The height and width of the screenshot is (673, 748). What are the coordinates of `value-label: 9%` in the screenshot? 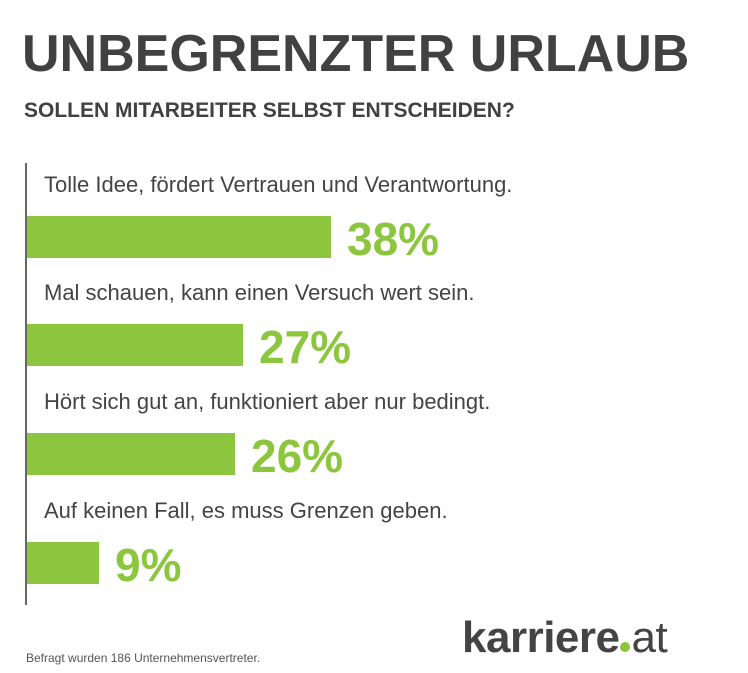 It's located at (148, 565).